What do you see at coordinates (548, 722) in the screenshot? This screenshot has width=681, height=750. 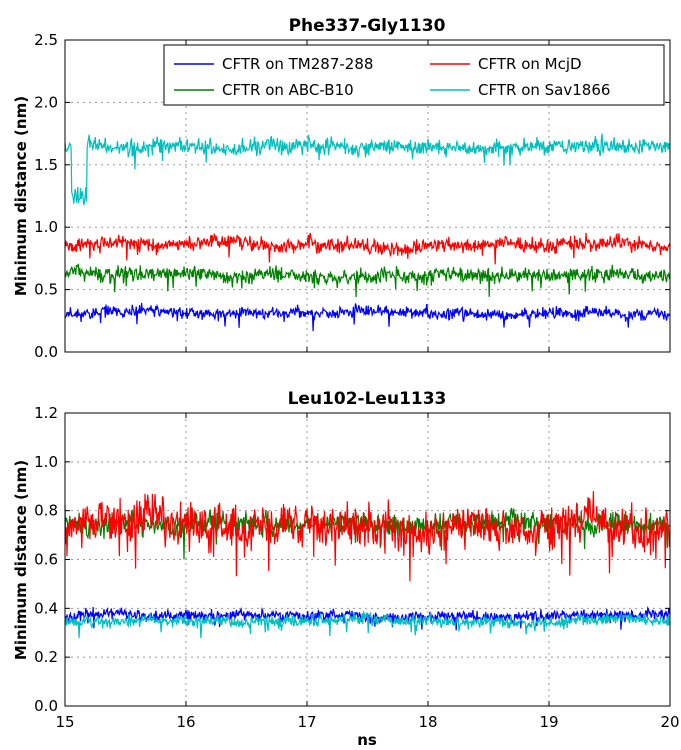 I see `x-tick-label: 19` at bounding box center [548, 722].